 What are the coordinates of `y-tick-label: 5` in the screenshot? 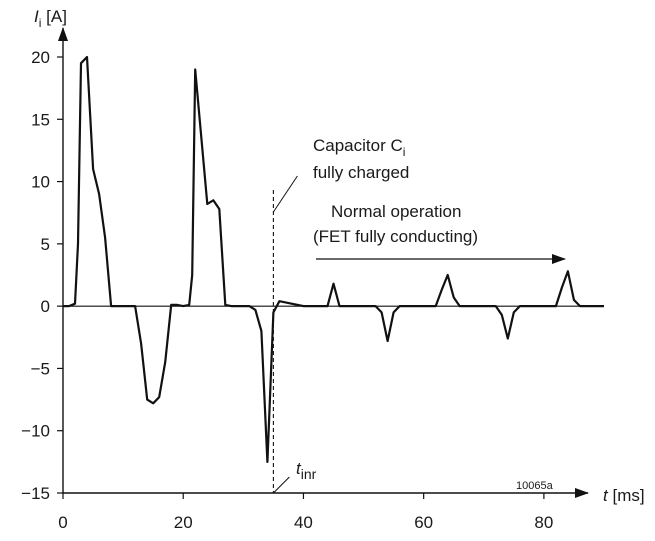 It's located at (45, 244).